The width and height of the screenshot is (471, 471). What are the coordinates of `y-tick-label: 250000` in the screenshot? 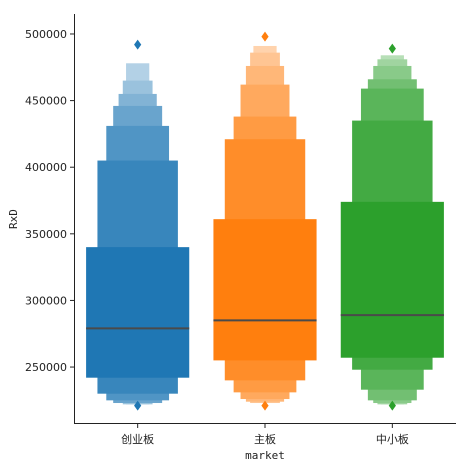 It's located at (46, 367).